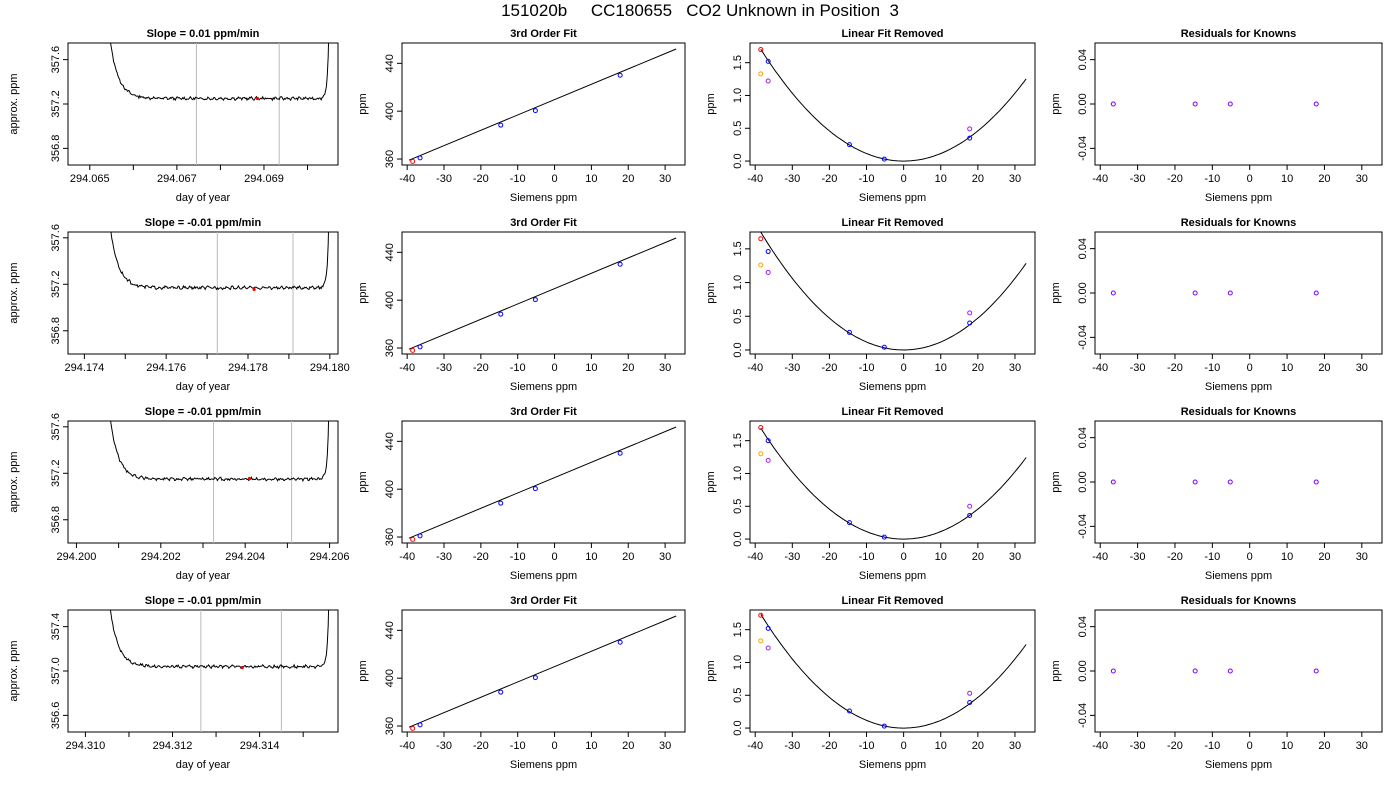 This screenshot has height=800, width=1400. Describe the element at coordinates (1083, 148) in the screenshot. I see `y-tick-label: -0.04` at that location.